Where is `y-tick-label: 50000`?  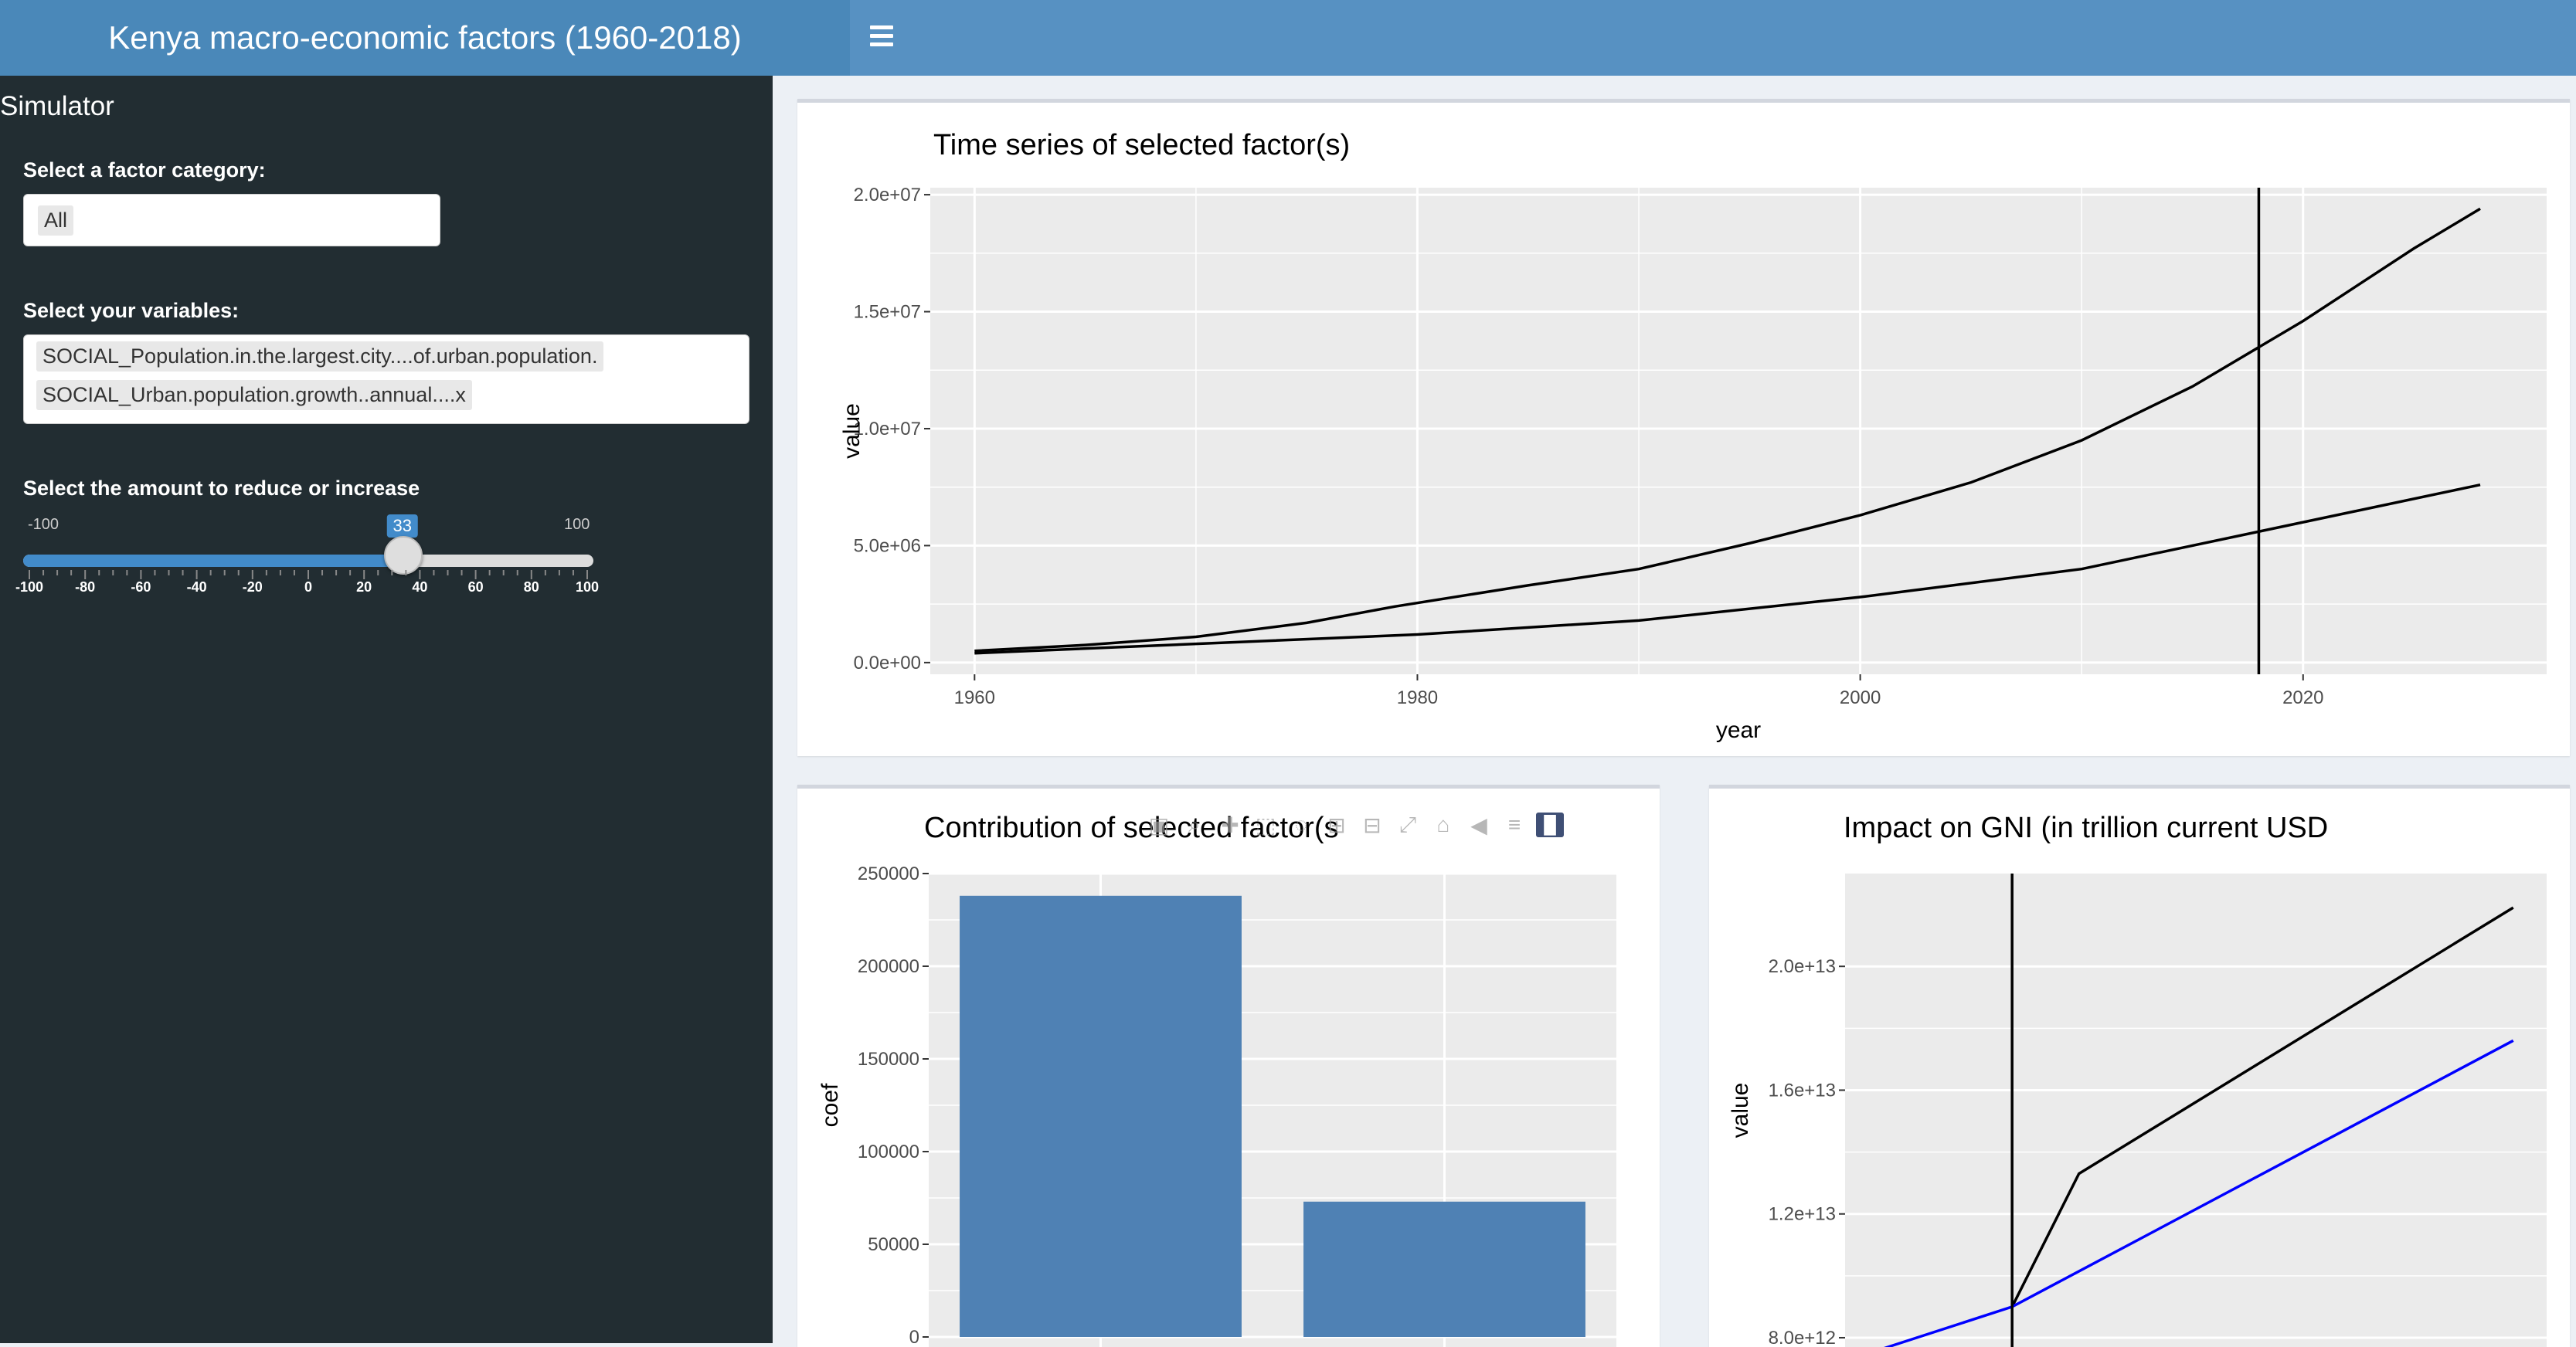 y-tick-label: 50000 is located at coordinates (893, 1244).